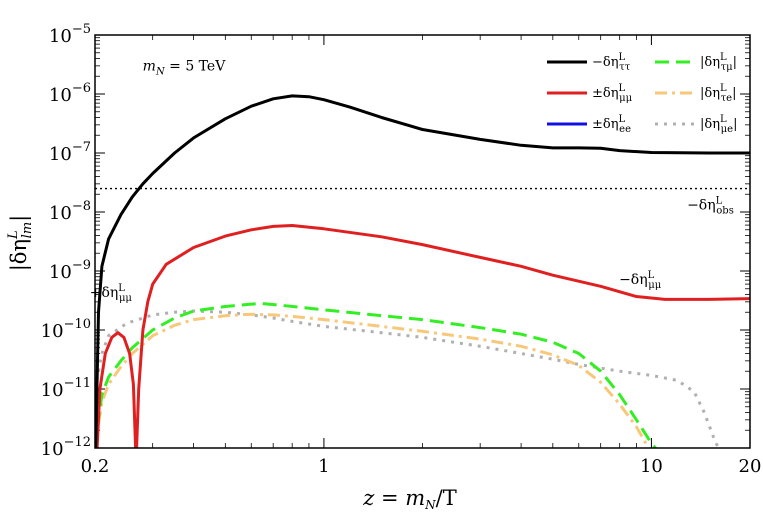 The image size is (763, 522). Describe the element at coordinates (70, 211) in the screenshot. I see `y-tick-label: 10⁻⁸` at that location.